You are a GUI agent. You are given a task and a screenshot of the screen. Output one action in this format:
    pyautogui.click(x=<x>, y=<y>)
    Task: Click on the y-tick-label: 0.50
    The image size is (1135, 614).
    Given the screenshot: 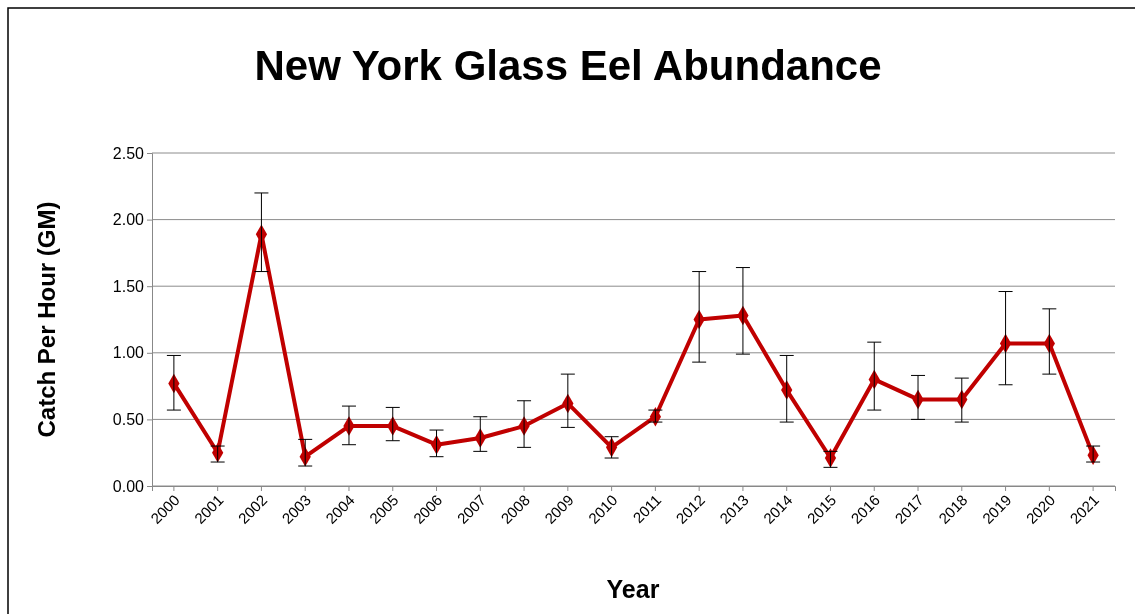 What is the action you would take?
    pyautogui.click(x=128, y=420)
    